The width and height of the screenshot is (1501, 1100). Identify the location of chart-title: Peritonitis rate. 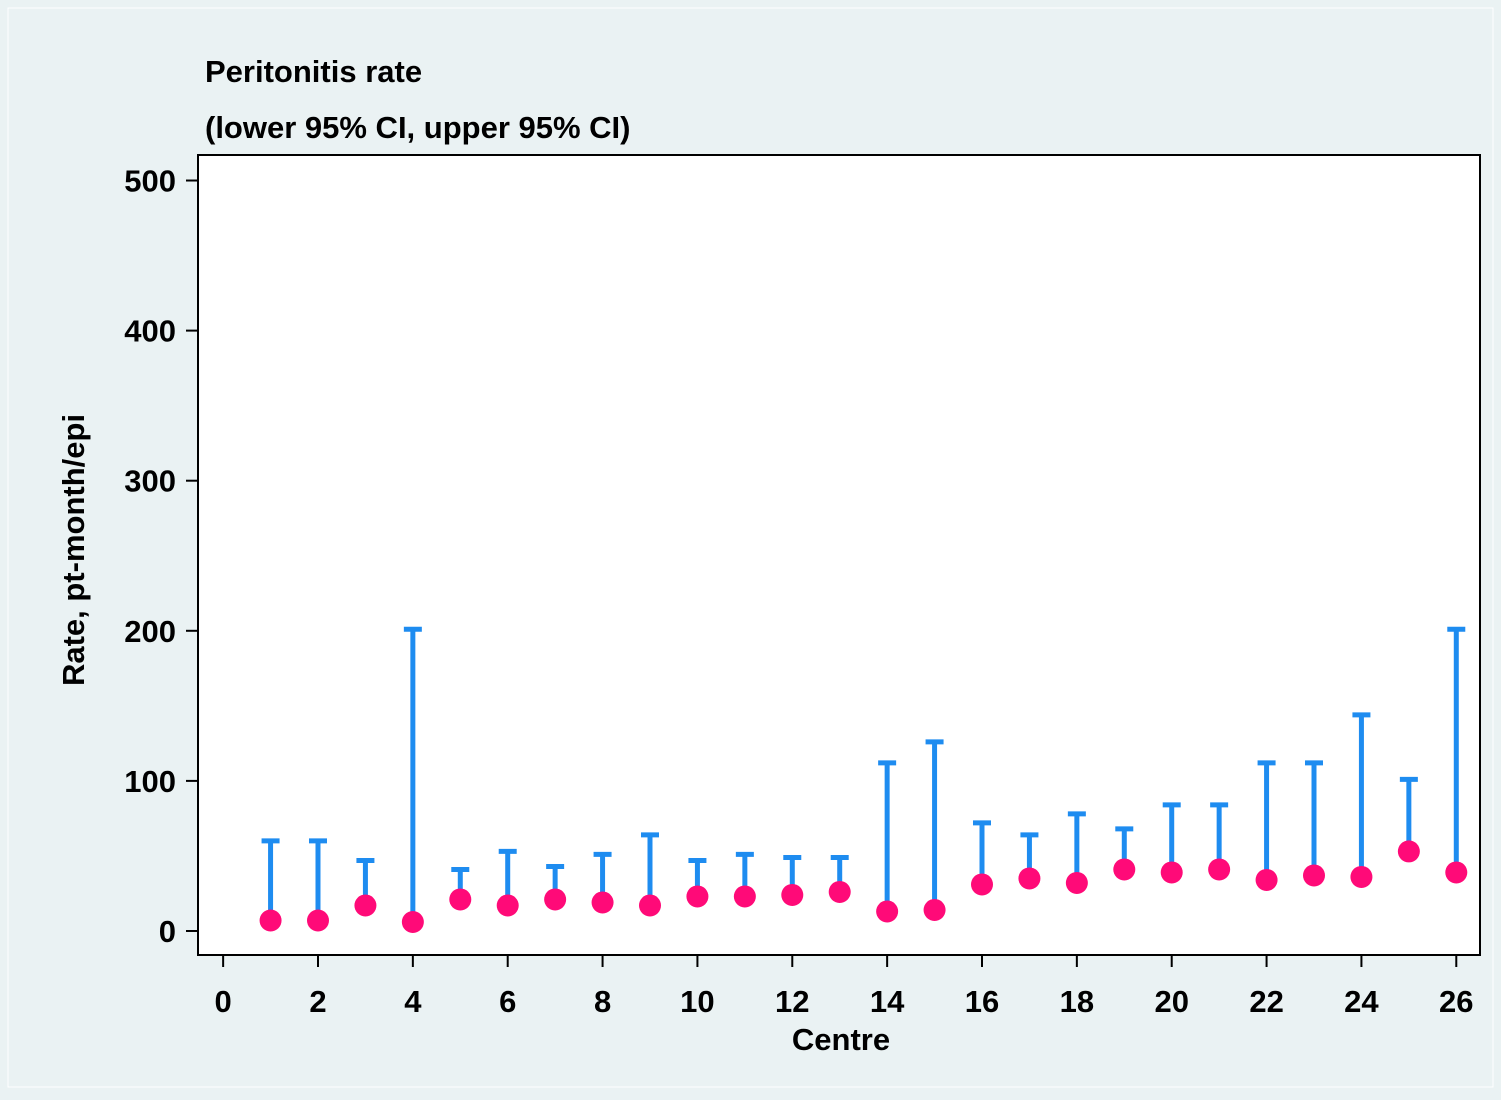
(313, 71).